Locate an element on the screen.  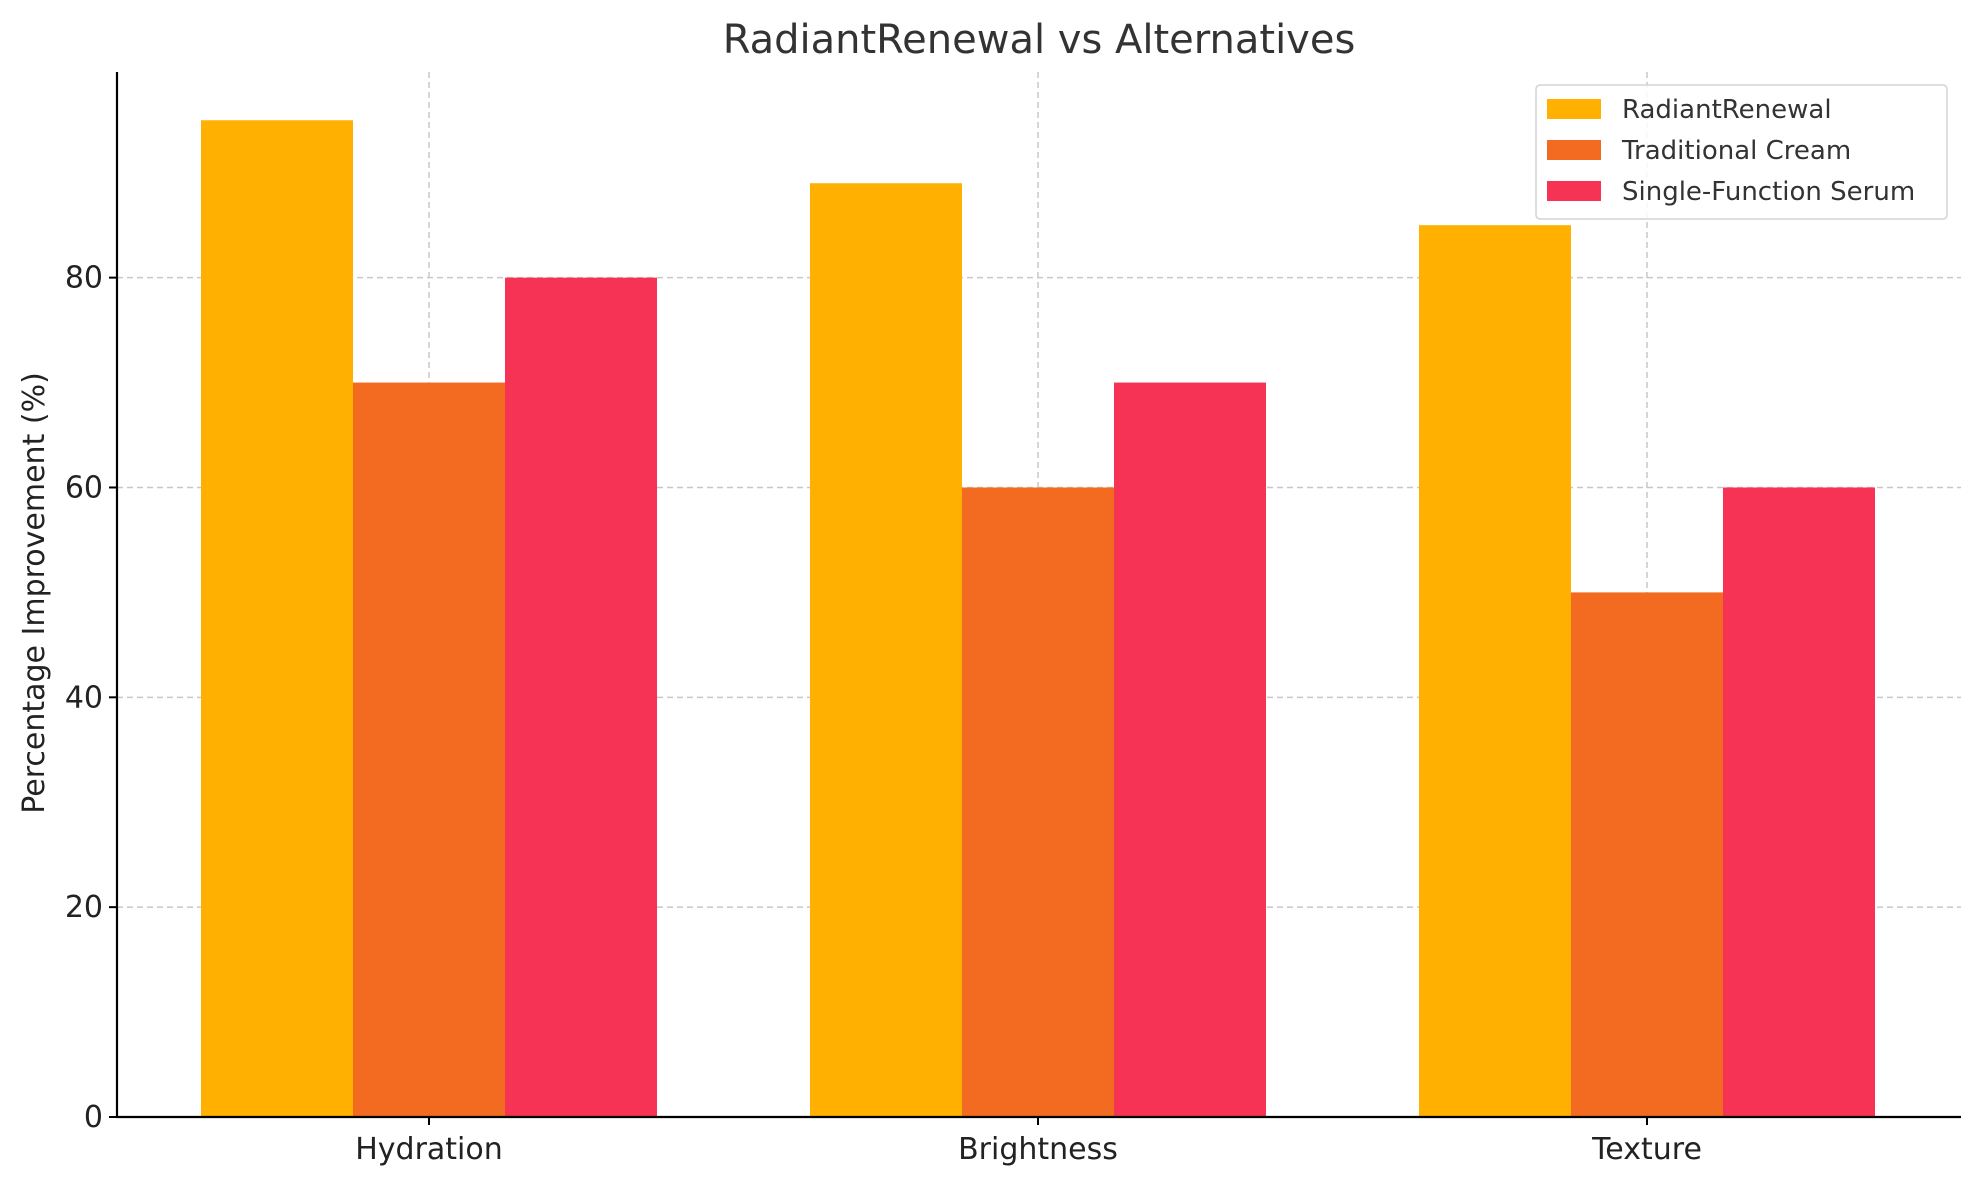
bar-single-function-serum-texture is located at coordinates (1799, 802).